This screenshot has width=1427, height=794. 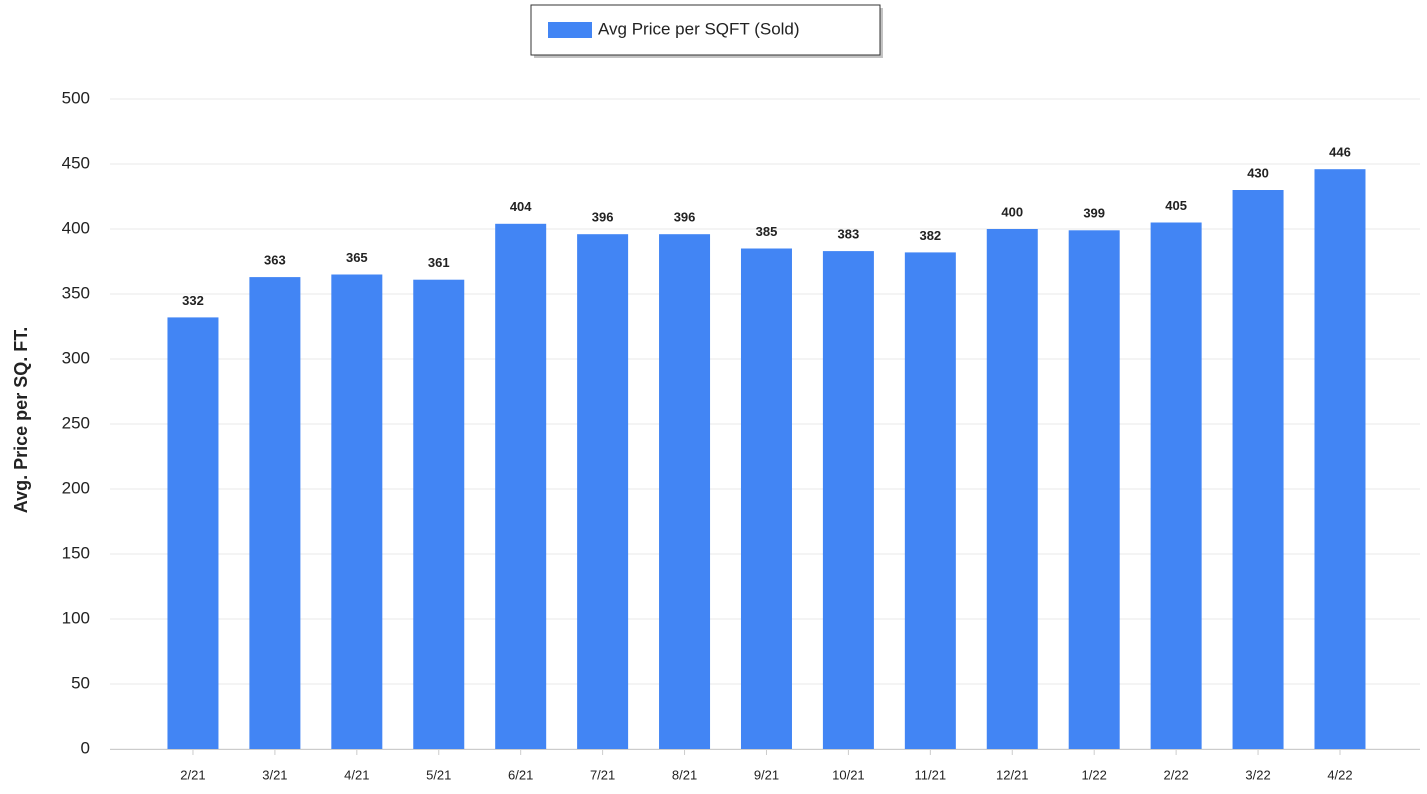 What do you see at coordinates (275, 260) in the screenshot?
I see `data-label: 363` at bounding box center [275, 260].